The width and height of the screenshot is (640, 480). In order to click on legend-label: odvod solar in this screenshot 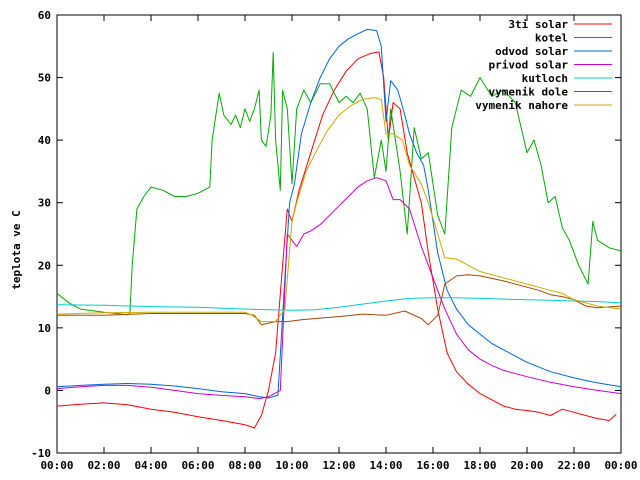, I will do `click(531, 51)`.